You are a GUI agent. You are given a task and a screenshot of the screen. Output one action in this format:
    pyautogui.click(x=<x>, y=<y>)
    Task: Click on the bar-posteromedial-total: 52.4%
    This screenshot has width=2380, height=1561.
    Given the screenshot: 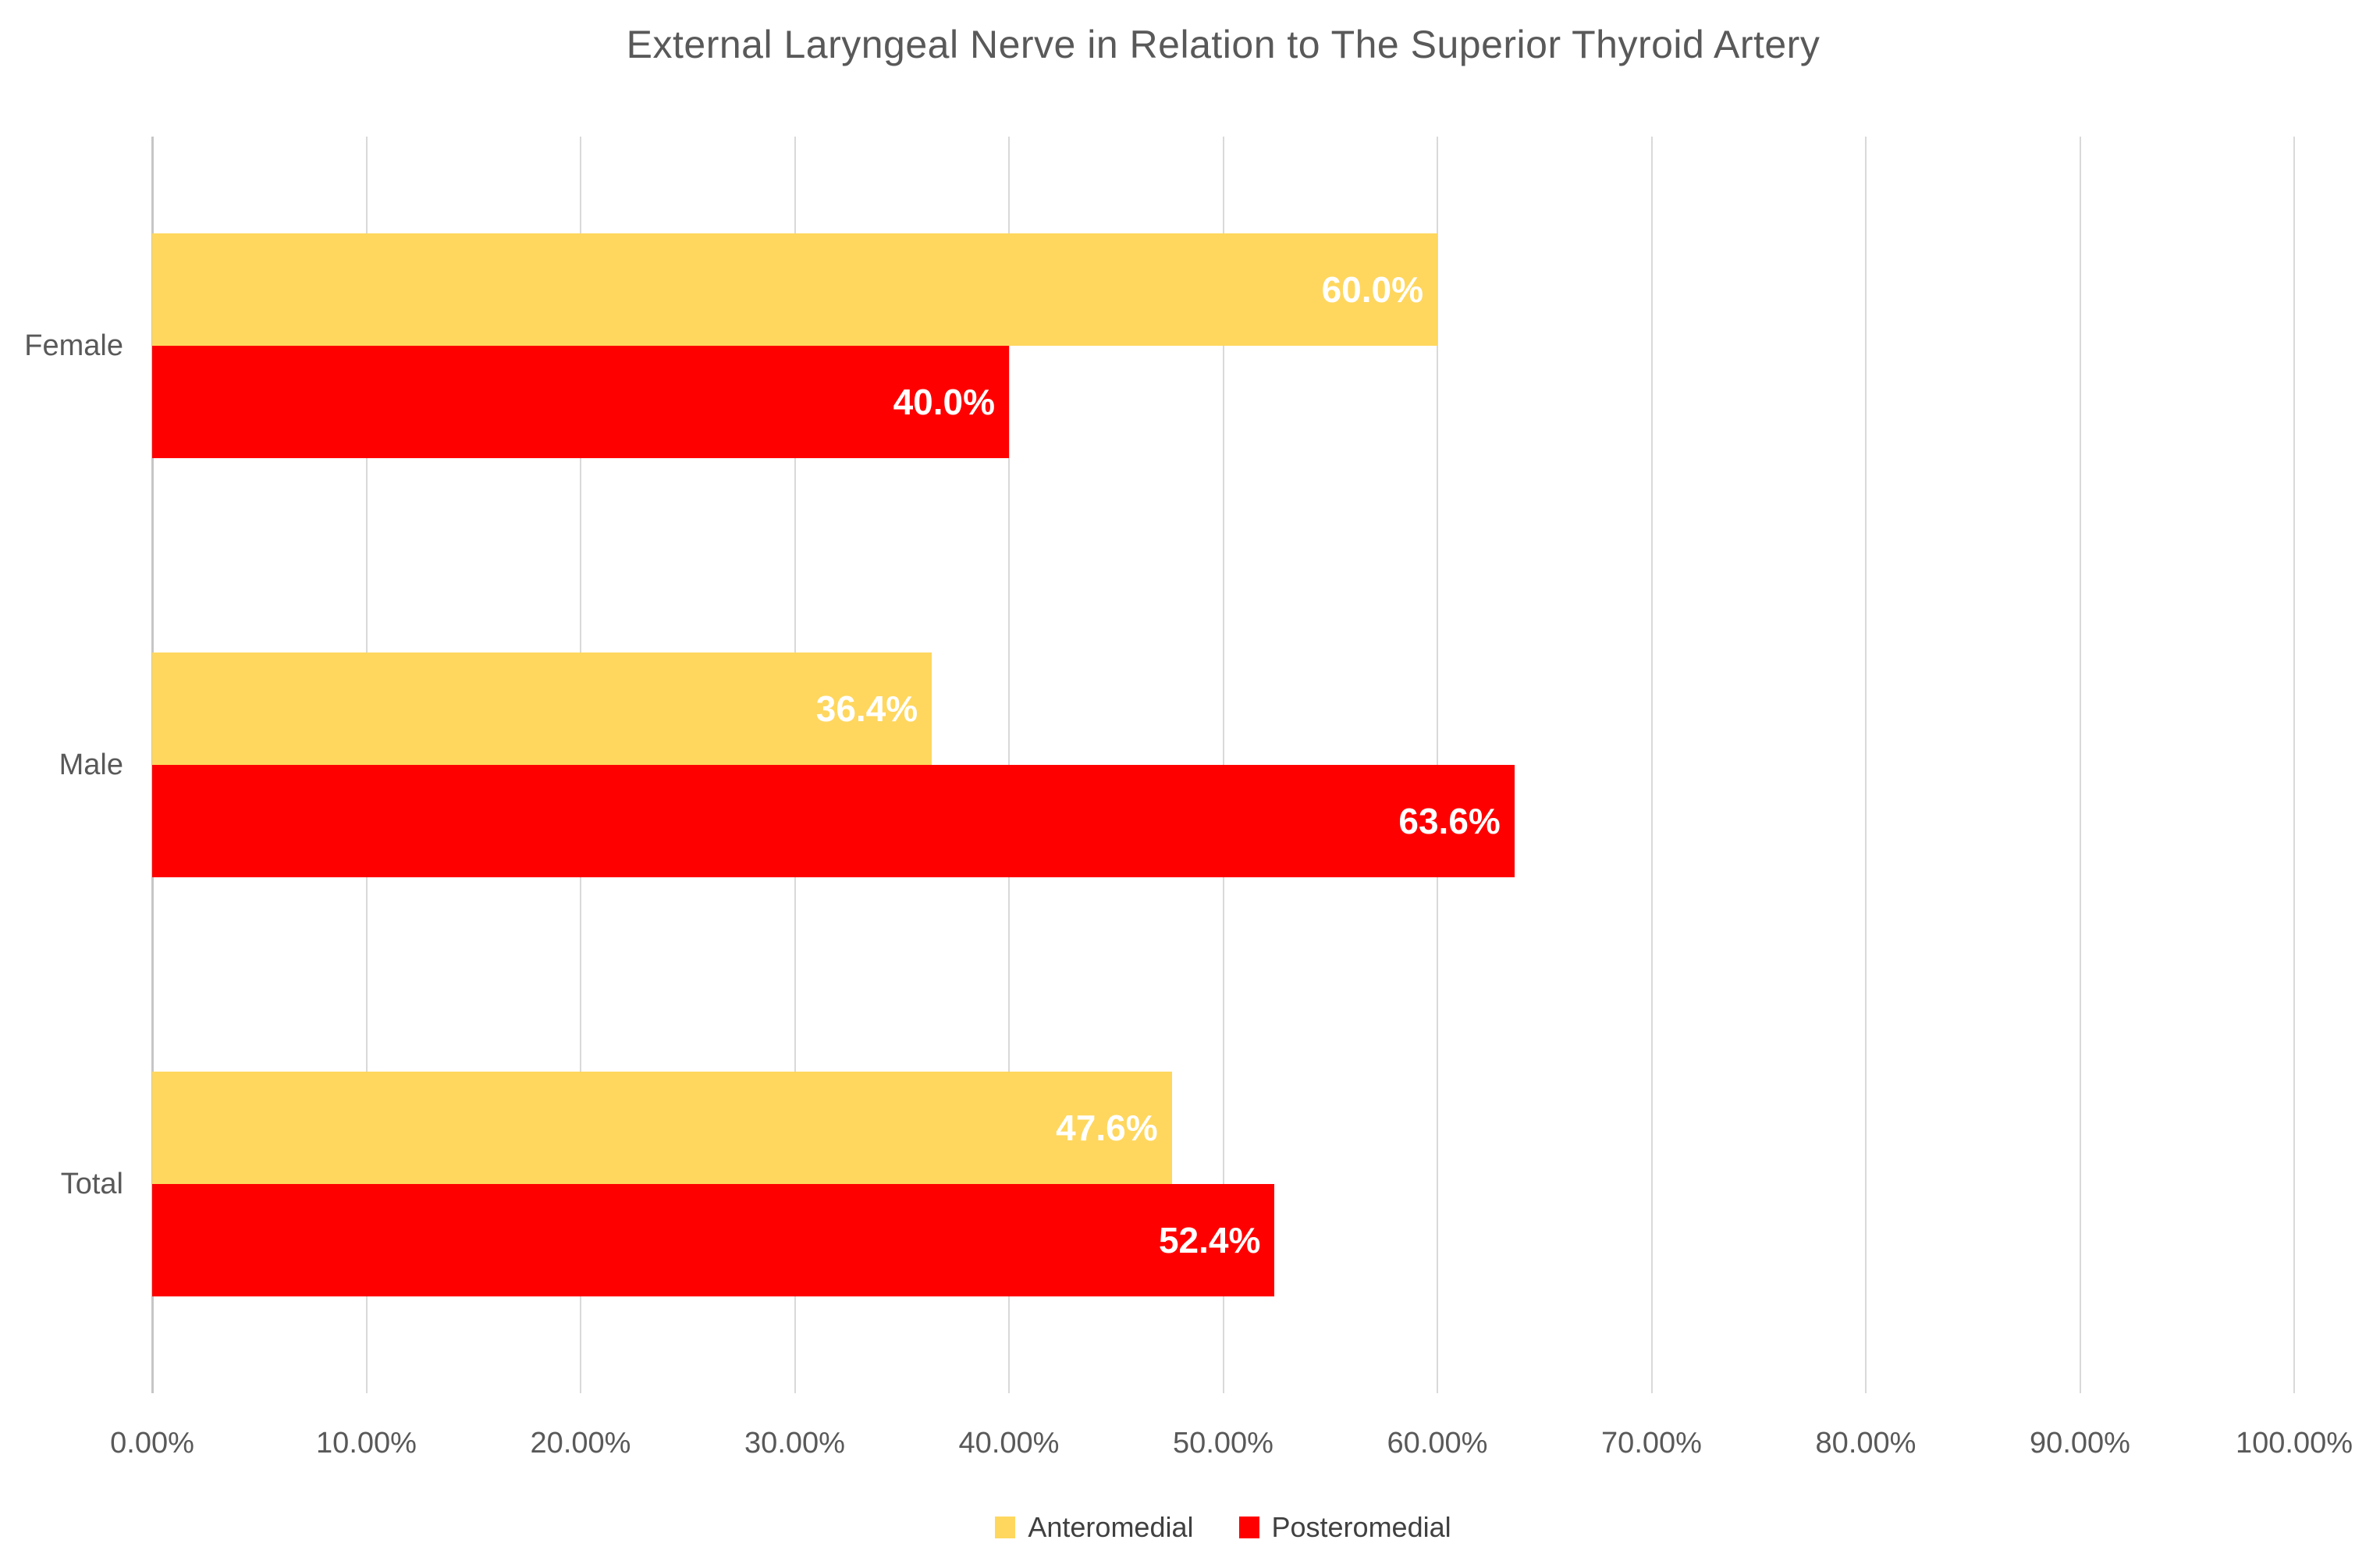 What is the action you would take?
    pyautogui.click(x=713, y=1239)
    